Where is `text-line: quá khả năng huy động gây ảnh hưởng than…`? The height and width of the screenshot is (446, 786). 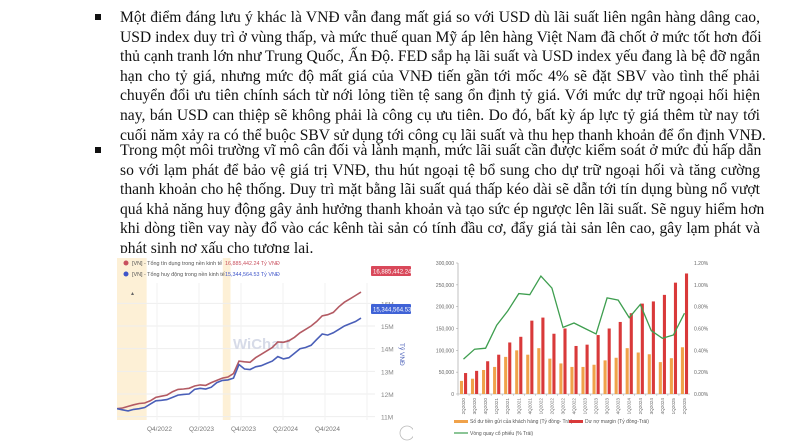 text-line: quá khả năng huy động gây ảnh hưởng than… is located at coordinates (442, 209).